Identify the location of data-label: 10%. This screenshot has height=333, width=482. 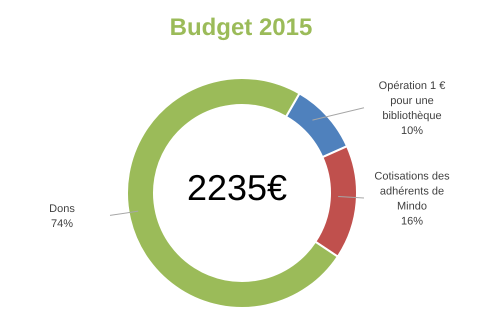
(412, 131).